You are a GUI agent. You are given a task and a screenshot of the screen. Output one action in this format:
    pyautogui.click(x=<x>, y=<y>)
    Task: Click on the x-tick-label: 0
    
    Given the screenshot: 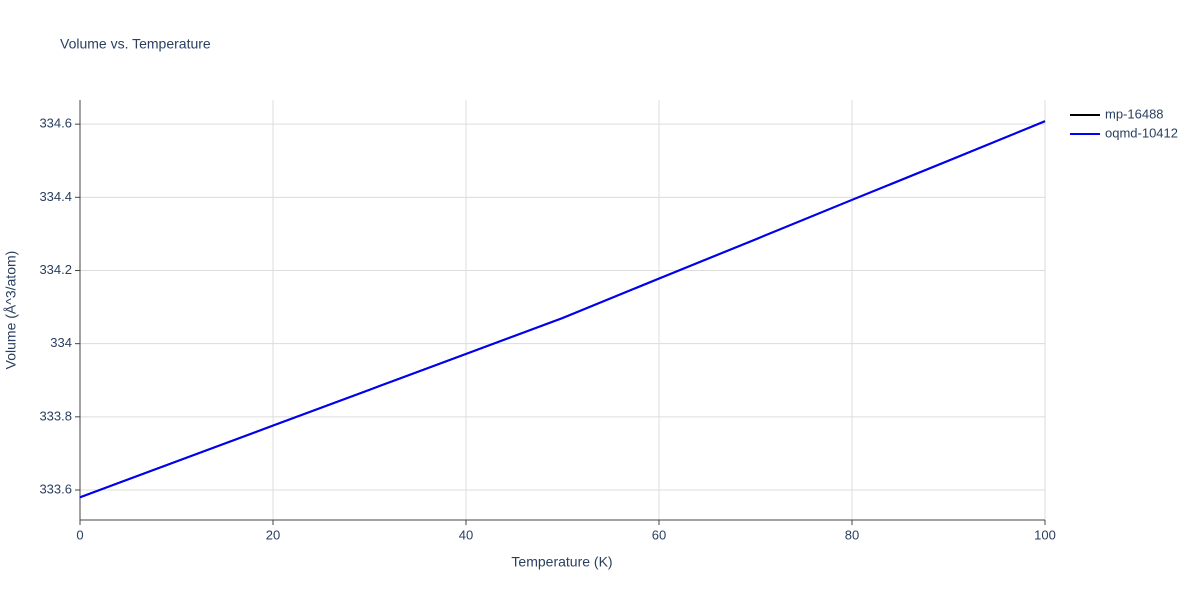 What is the action you would take?
    pyautogui.click(x=79, y=534)
    